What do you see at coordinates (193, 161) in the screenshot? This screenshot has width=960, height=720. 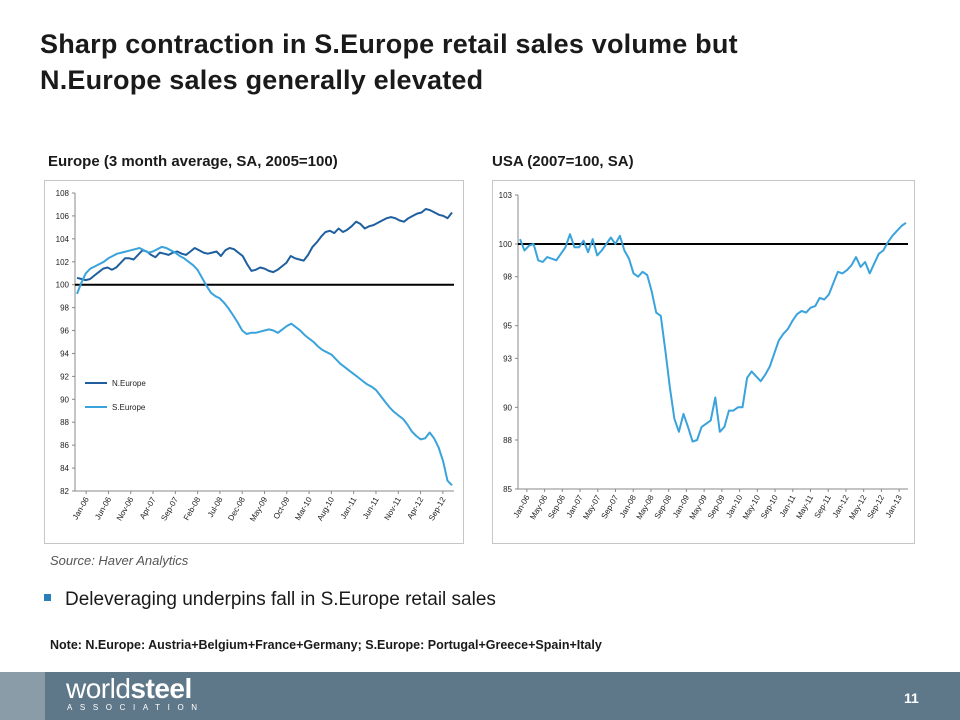 I see `europe-chart-title: Europe (3 month average, SA, 2005=100)` at bounding box center [193, 161].